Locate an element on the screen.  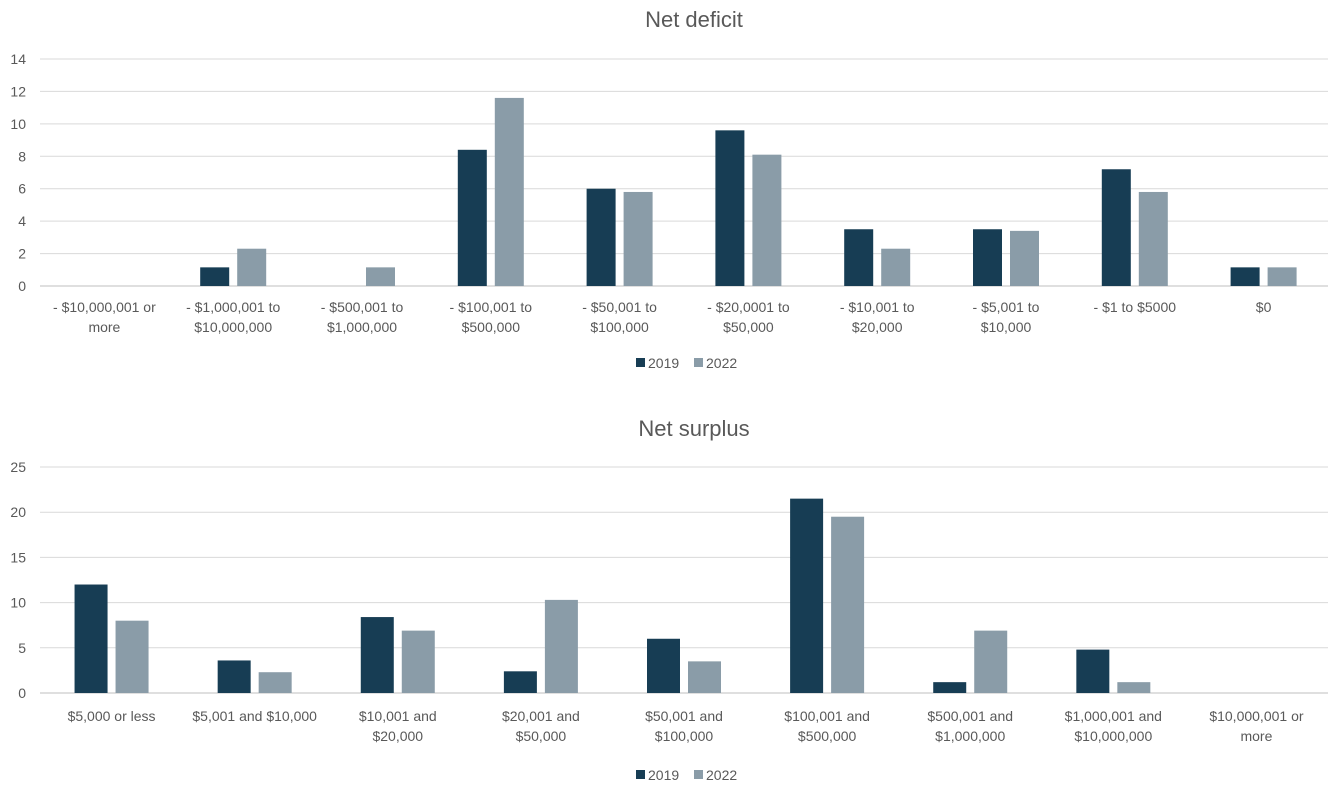
x-category-label: $0 is located at coordinates (1264, 307).